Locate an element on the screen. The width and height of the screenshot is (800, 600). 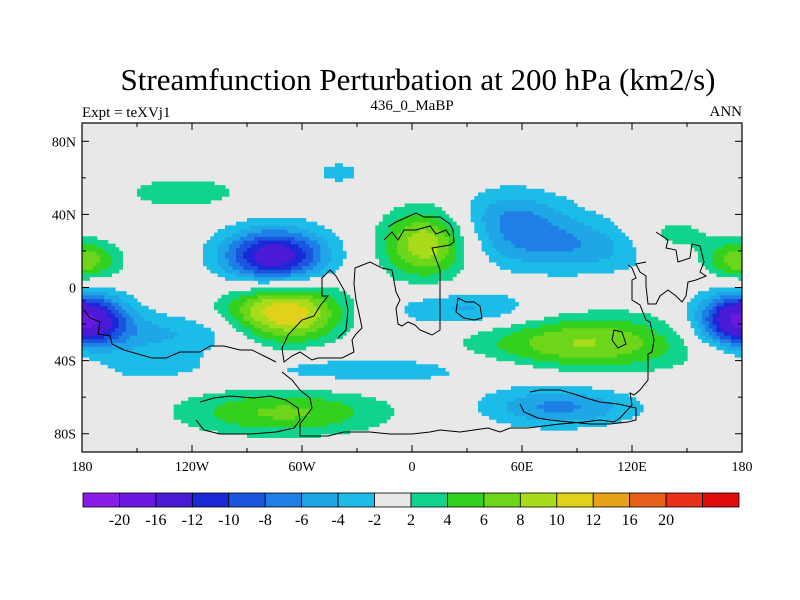
colorbar-label: 2 is located at coordinates (411, 520).